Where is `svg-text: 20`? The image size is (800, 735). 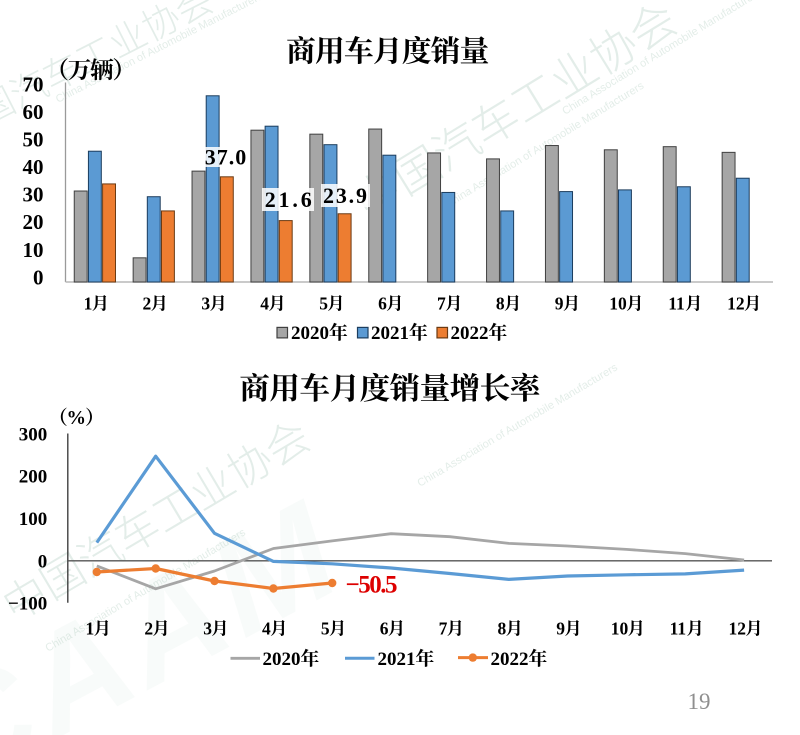
svg-text: 20 is located at coordinates (33, 222).